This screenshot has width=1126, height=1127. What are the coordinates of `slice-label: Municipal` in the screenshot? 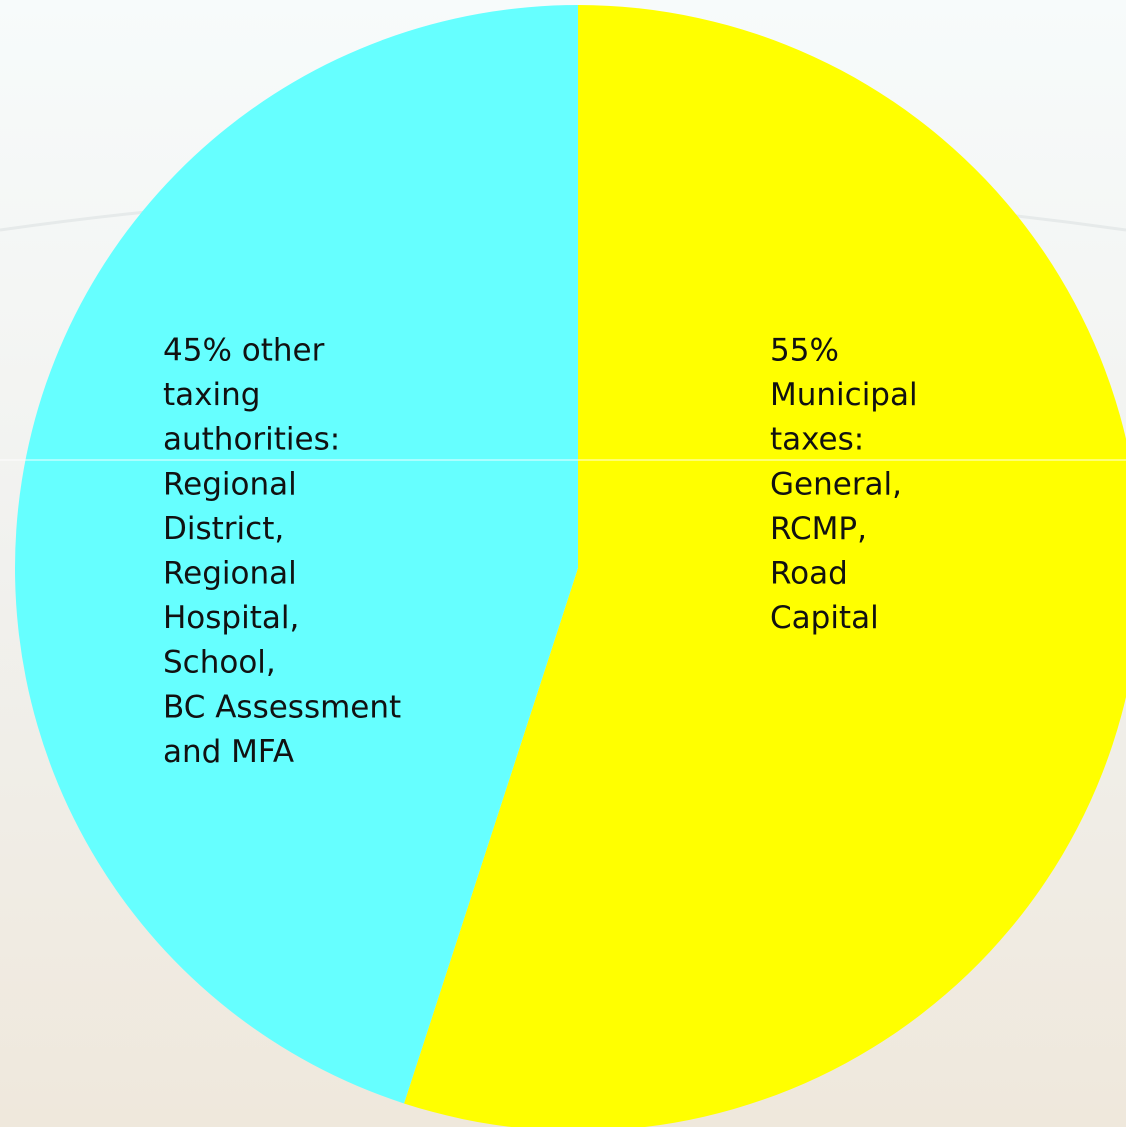 It's located at (844, 395).